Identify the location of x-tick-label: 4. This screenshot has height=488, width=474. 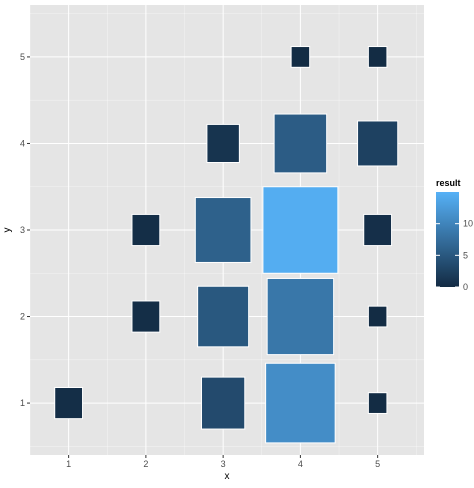
(300, 464).